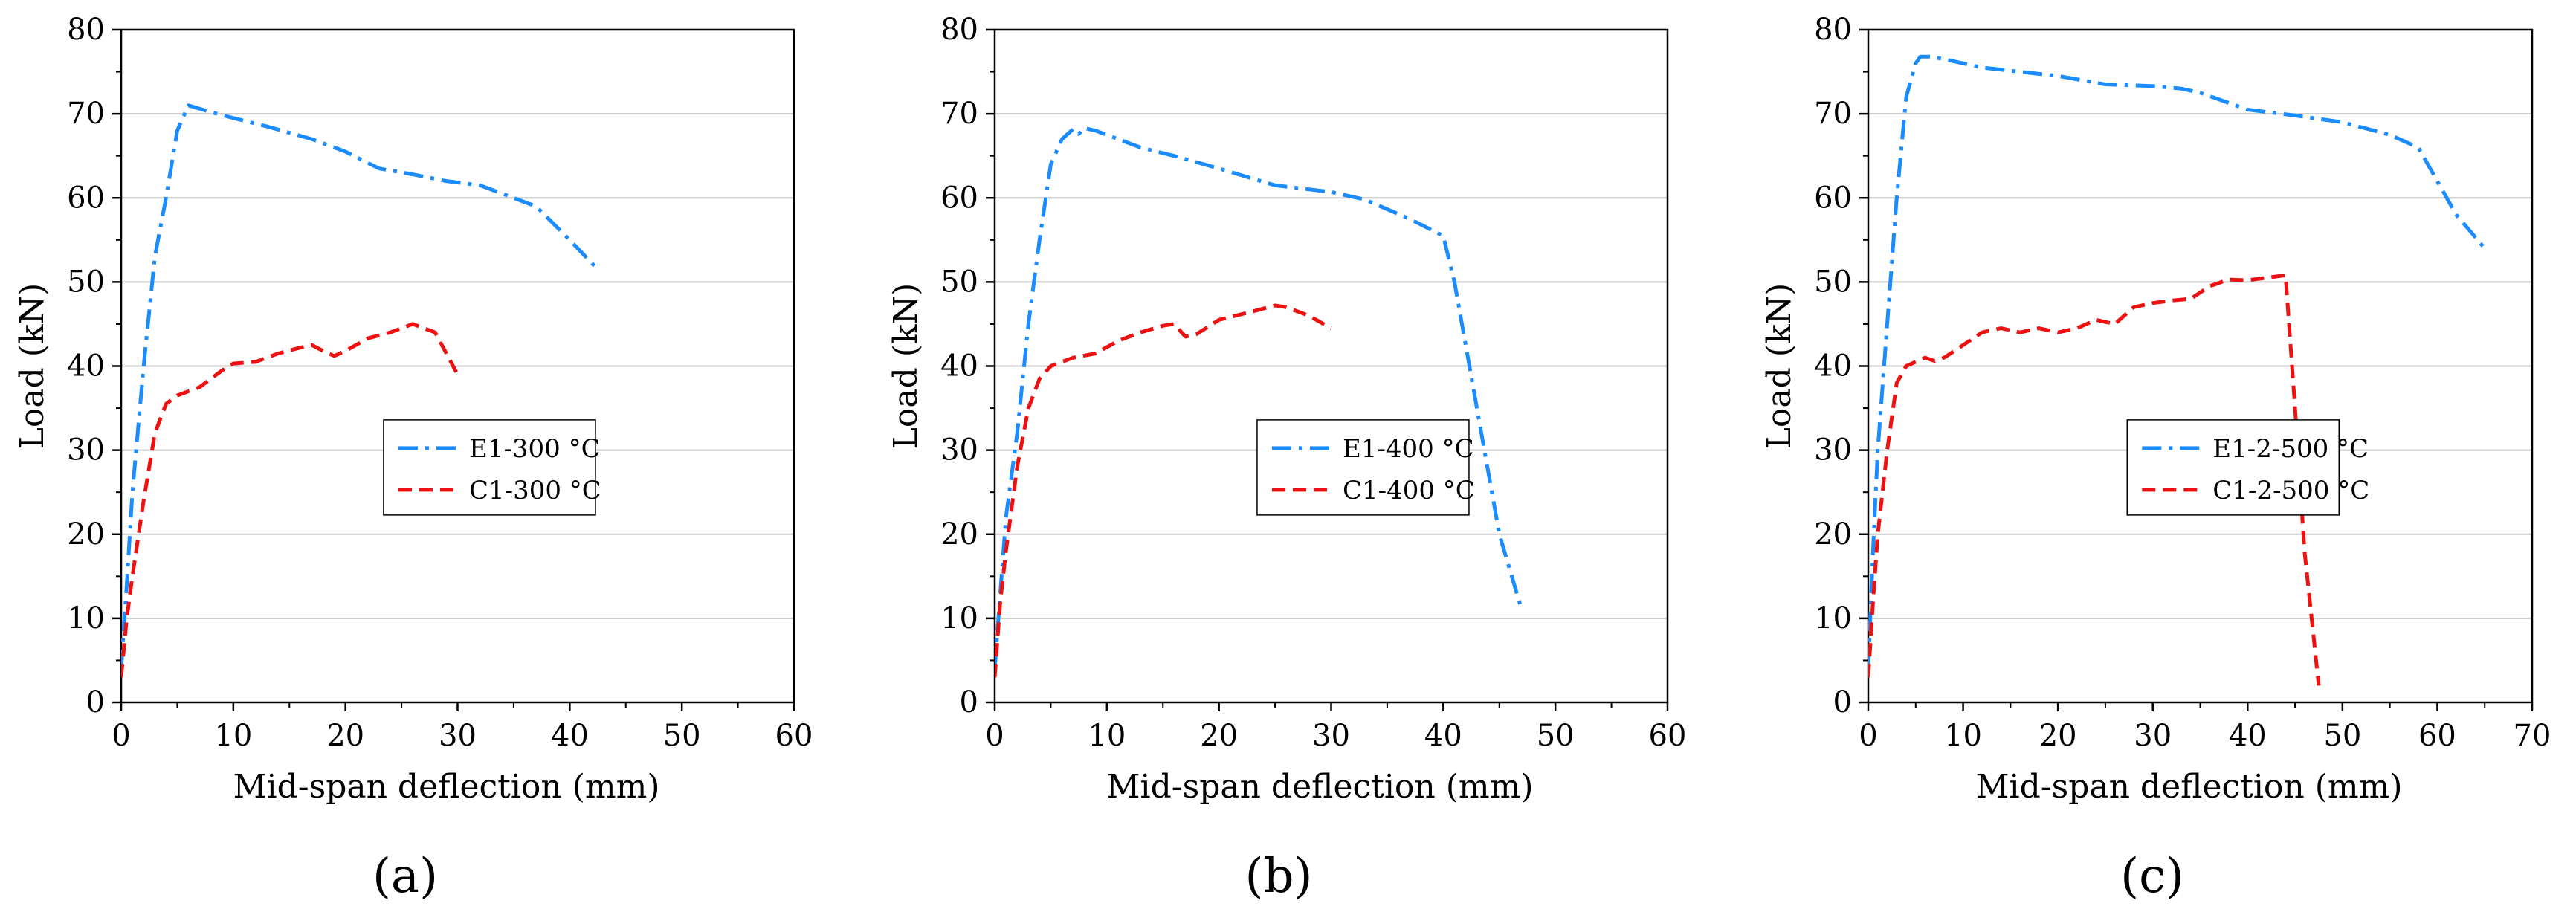 This screenshot has width=2576, height=915. What do you see at coordinates (1408, 449) in the screenshot?
I see `legend-label: E1-400 °C` at bounding box center [1408, 449].